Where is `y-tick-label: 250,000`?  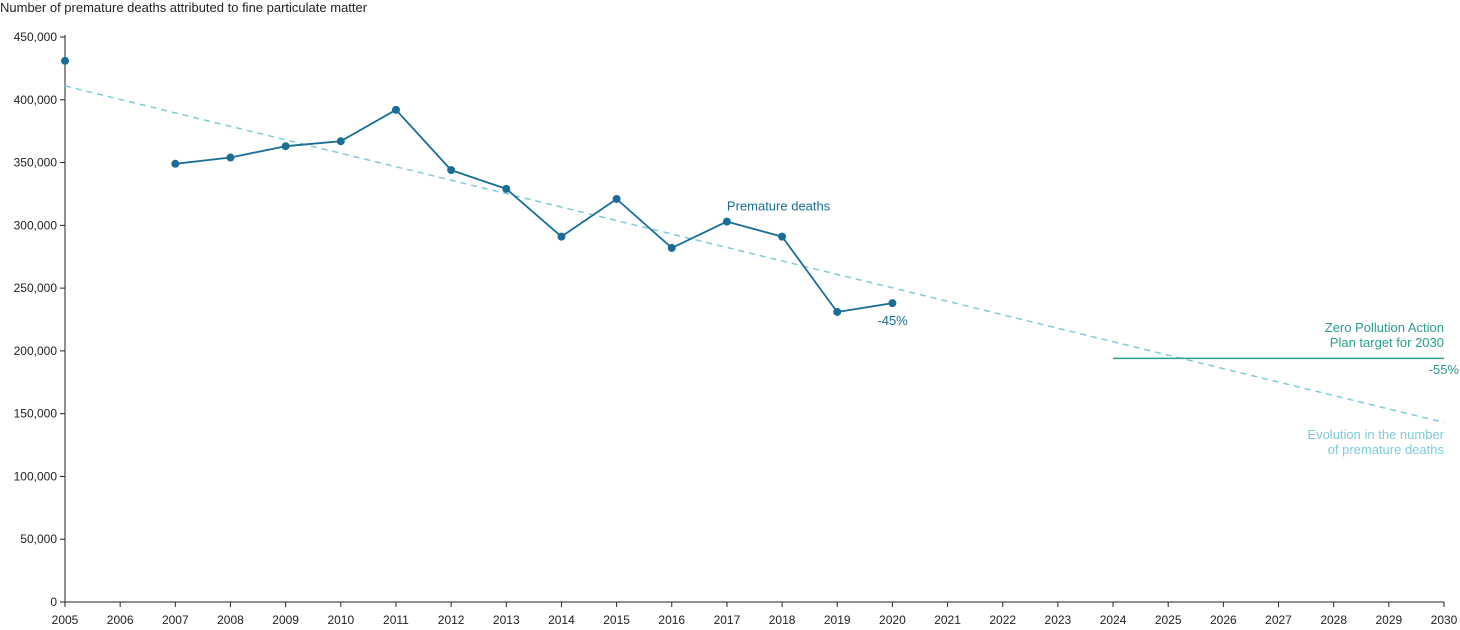
y-tick-label: 250,000 is located at coordinates (36, 288).